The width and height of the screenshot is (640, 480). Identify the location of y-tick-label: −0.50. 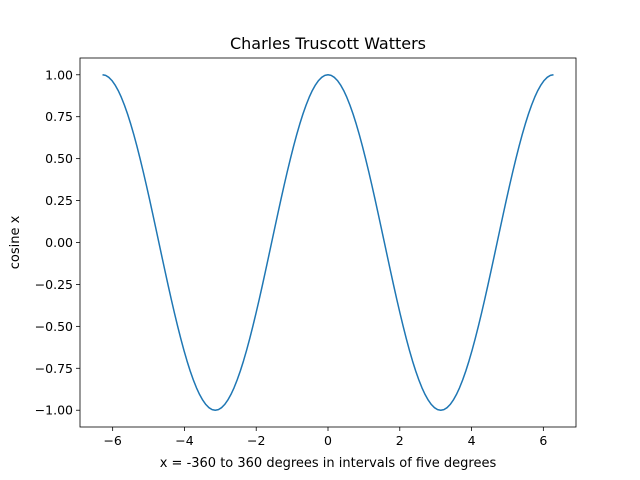
(54, 326).